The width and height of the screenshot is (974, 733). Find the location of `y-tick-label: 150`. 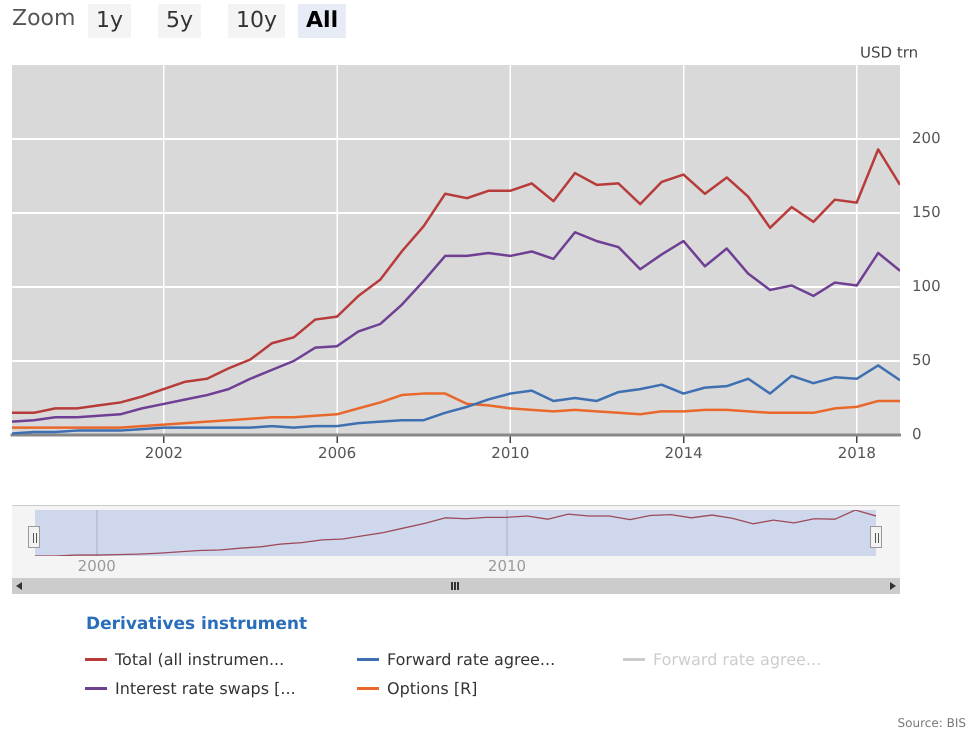

y-tick-label: 150 is located at coordinates (926, 211).